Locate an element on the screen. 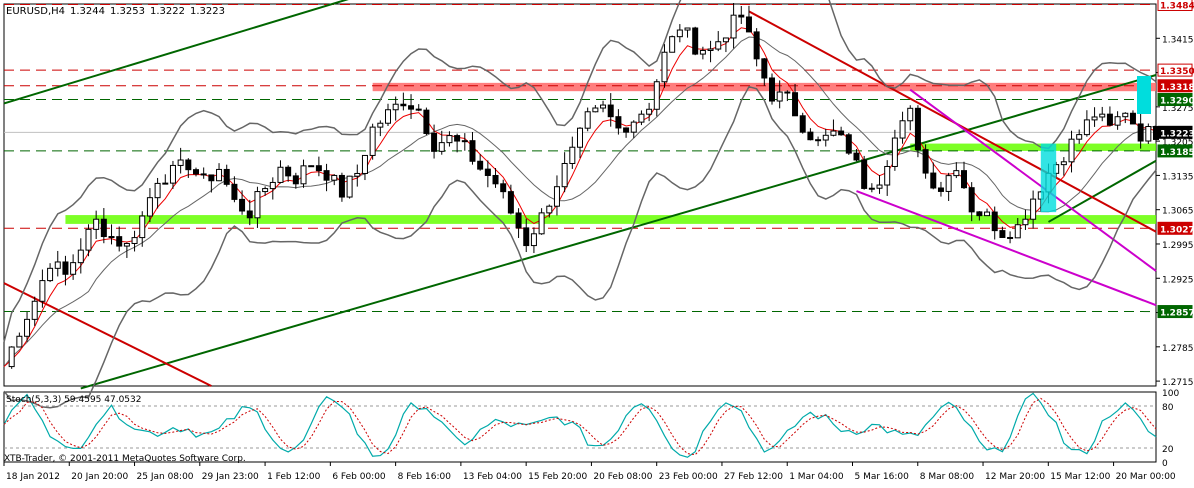 The width and height of the screenshot is (1194, 488). x-tick-label: 8 Mar 08:00 is located at coordinates (947, 477).